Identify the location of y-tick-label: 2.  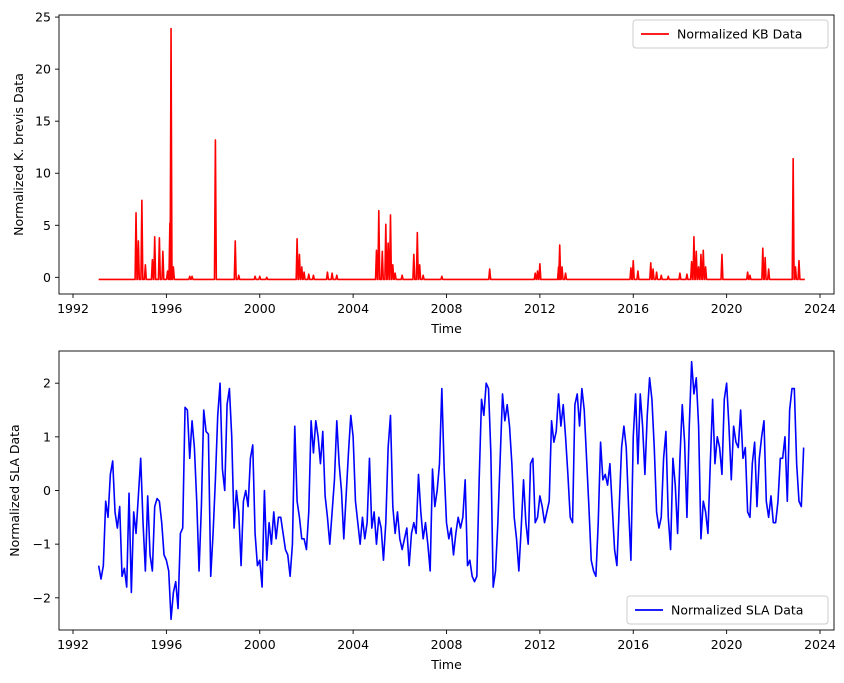
(47, 383).